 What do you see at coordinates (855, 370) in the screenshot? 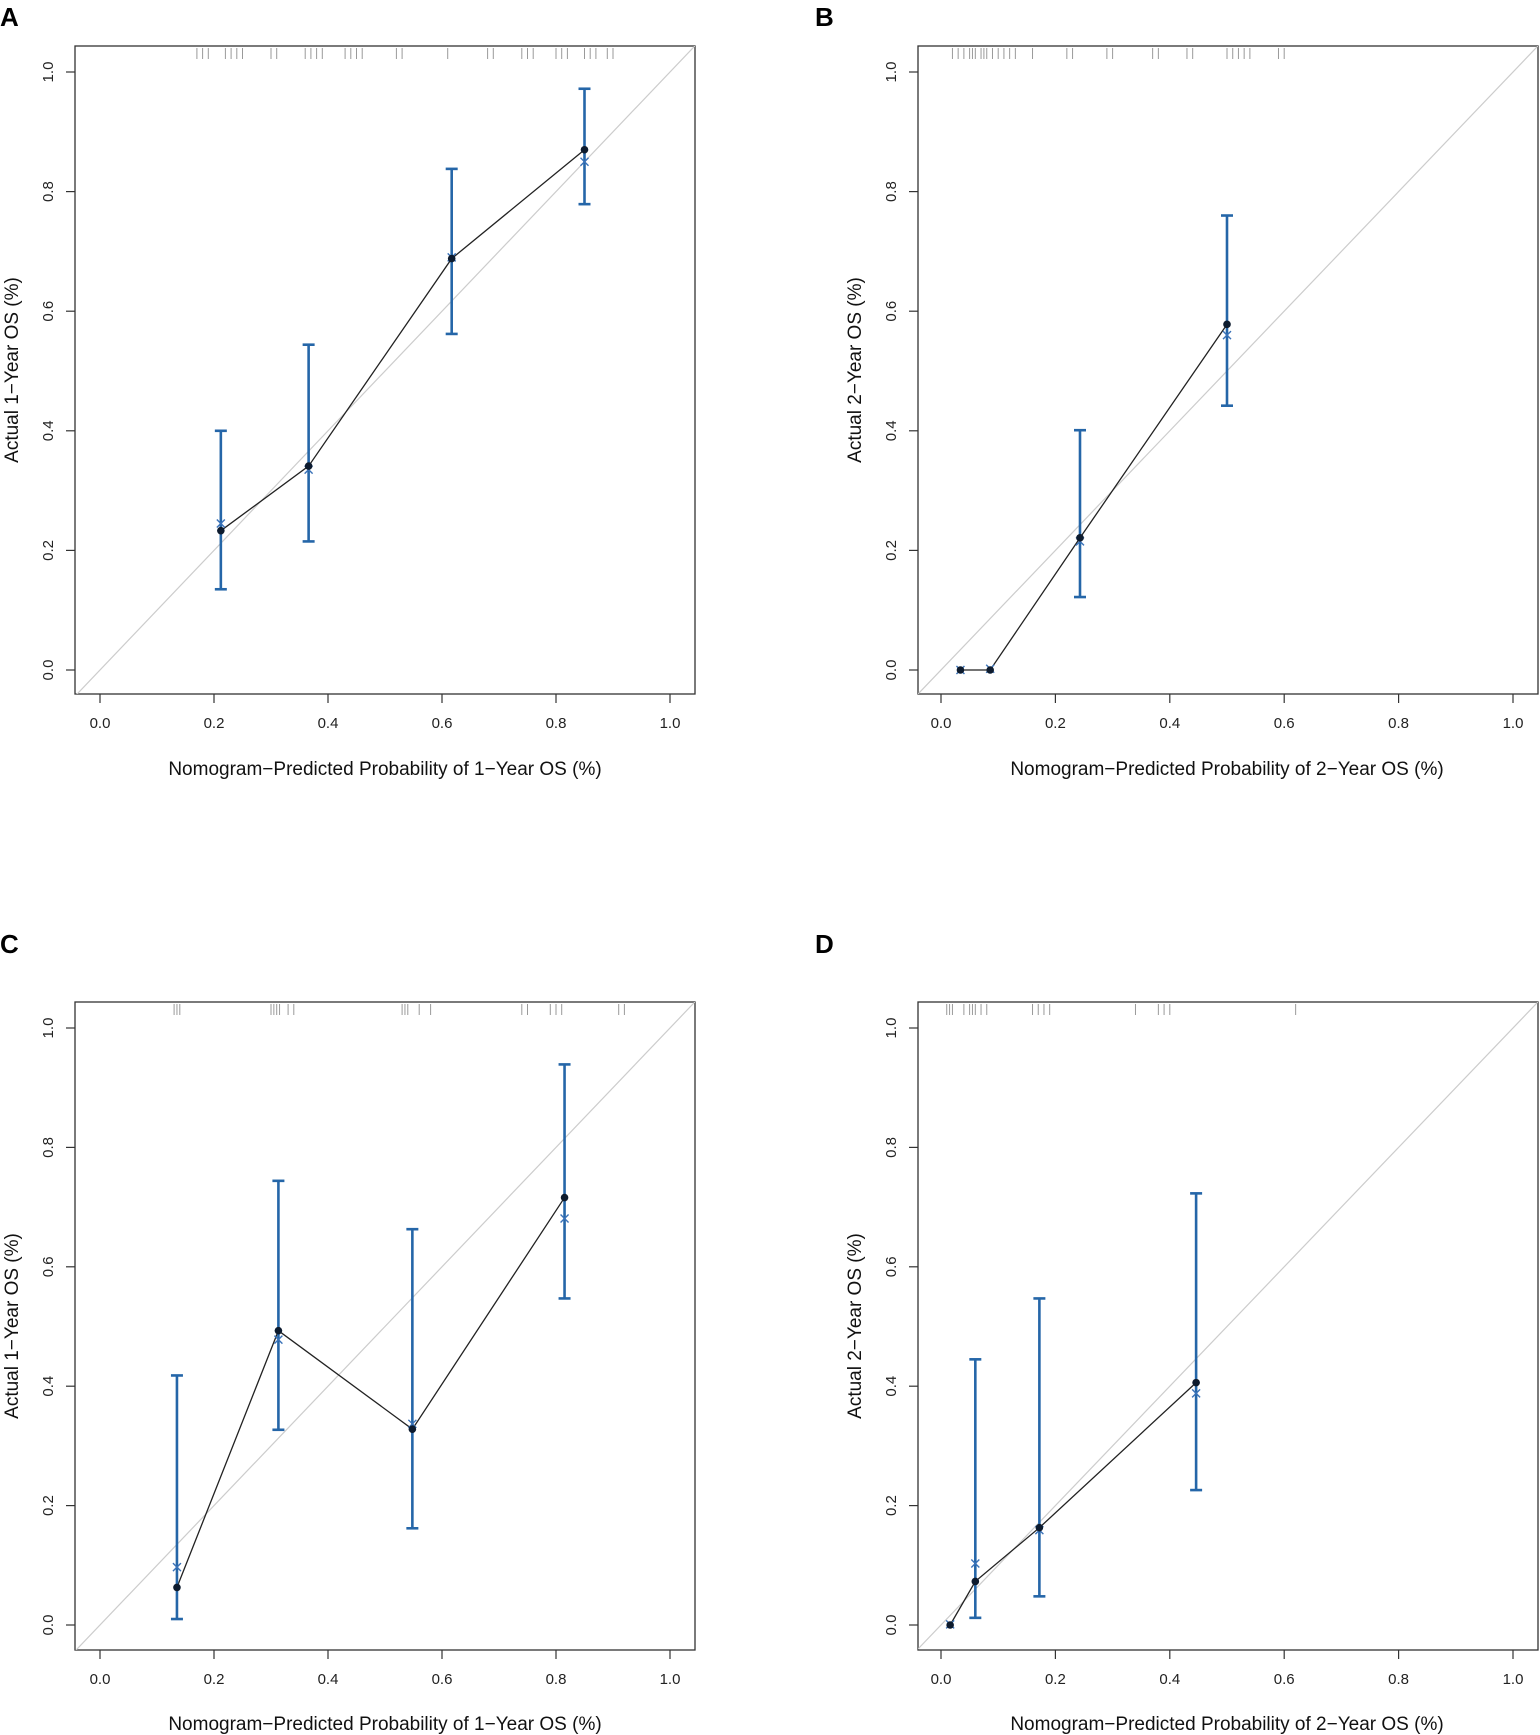
I see `y-axis-title: Actual 2−Year OS (%)` at bounding box center [855, 370].